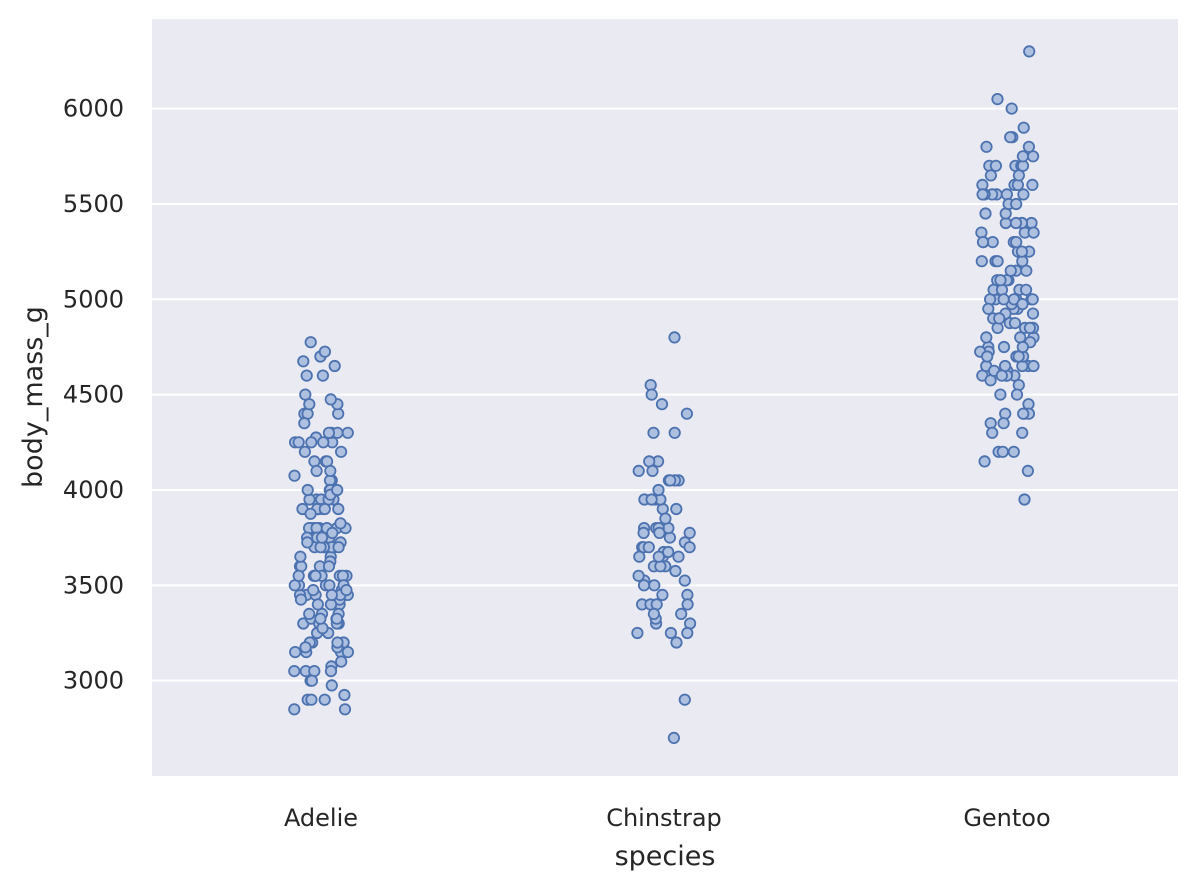 Image resolution: width=1198 pixels, height=895 pixels. What do you see at coordinates (93, 109) in the screenshot?
I see `y-tick-label: 6000` at bounding box center [93, 109].